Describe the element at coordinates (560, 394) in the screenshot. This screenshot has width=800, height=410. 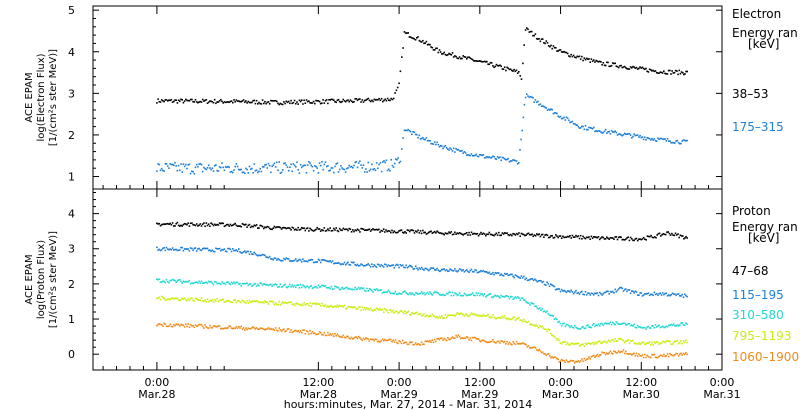
I see `x-tick-label-date: Mar.30` at that location.